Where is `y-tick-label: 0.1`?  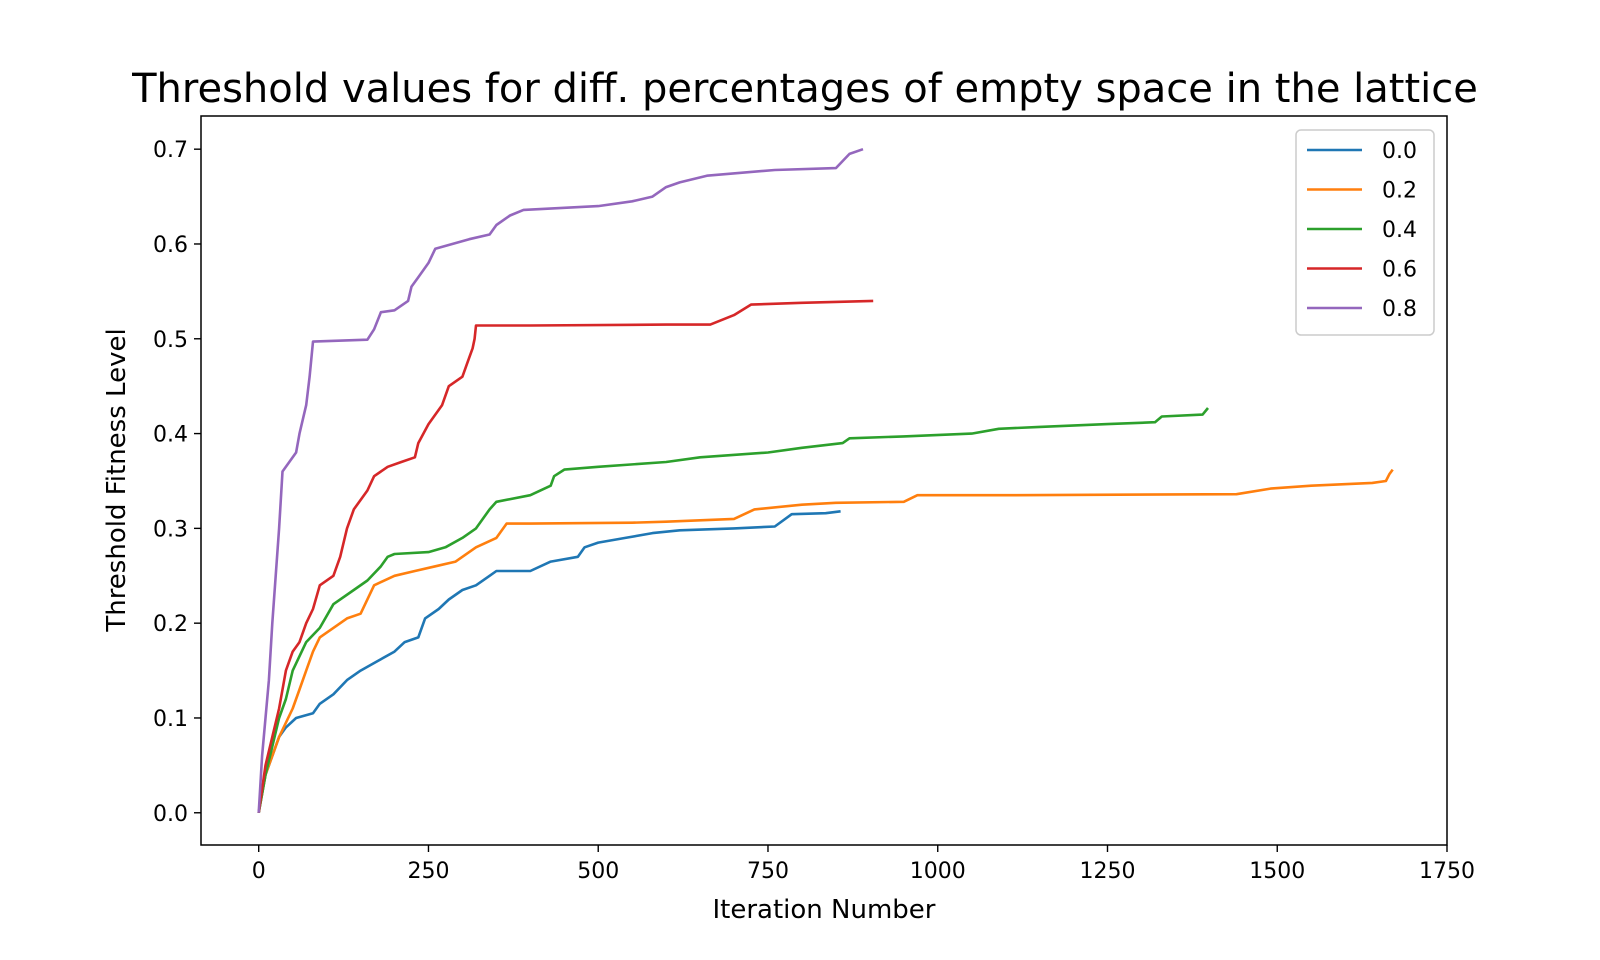 y-tick-label: 0.1 is located at coordinates (170, 719).